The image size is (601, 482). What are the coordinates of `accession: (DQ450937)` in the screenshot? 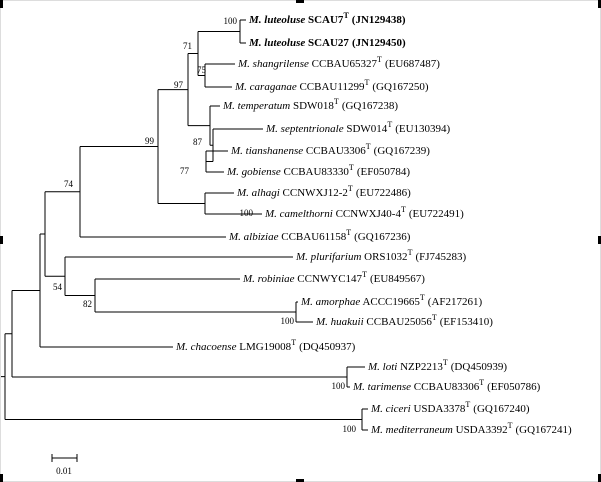 It's located at (327, 347).